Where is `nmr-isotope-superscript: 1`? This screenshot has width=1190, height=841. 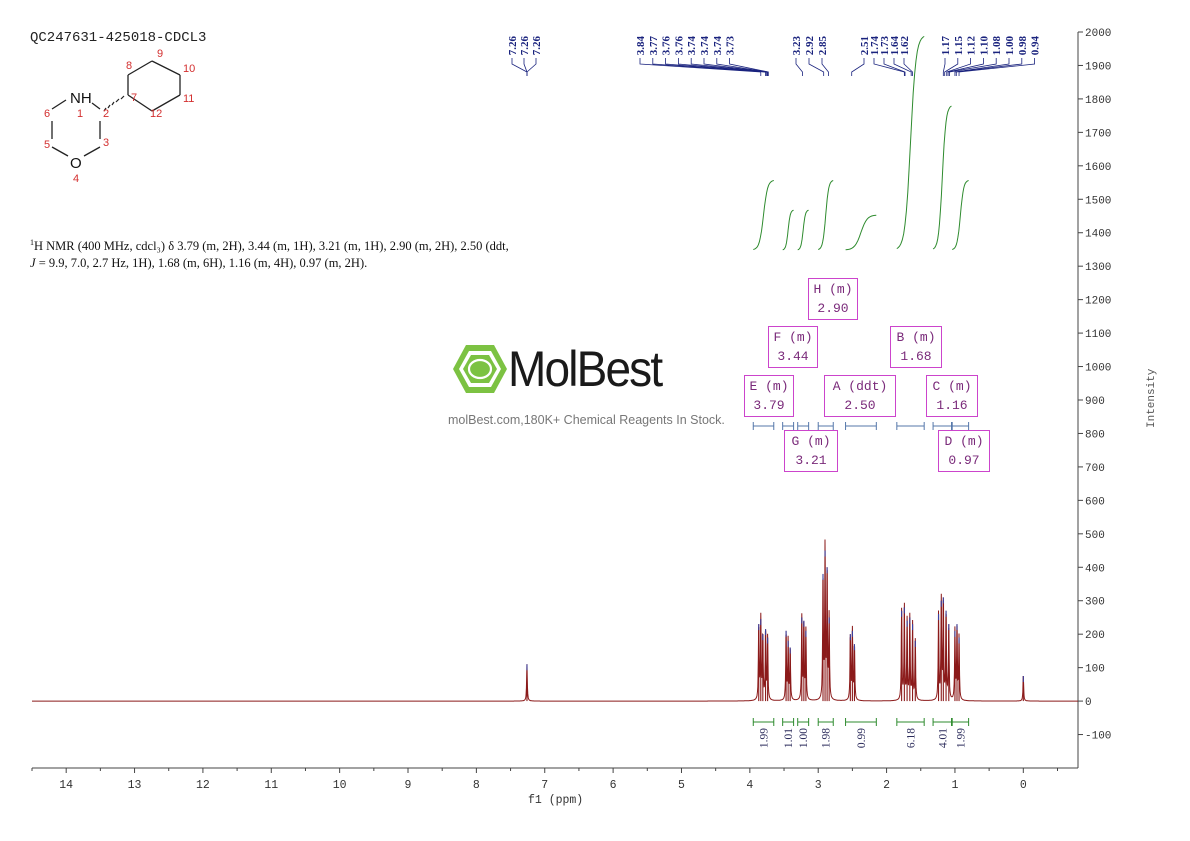
nmr-isotope-superscript: 1 is located at coordinates (32, 242).